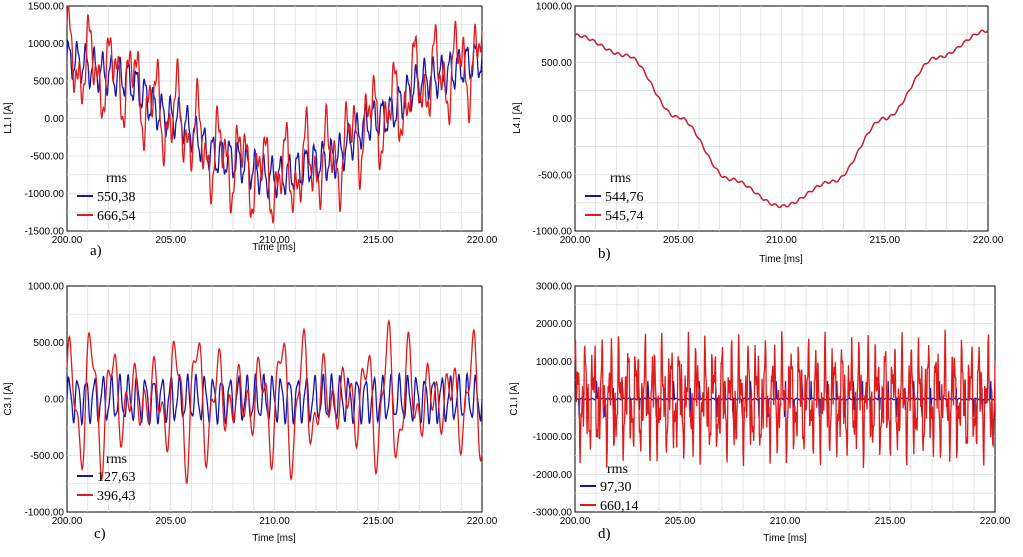 This screenshot has height=557, width=1023. What do you see at coordinates (8, 118) in the screenshot?
I see `y-axis-label: L1.I [A]` at bounding box center [8, 118].